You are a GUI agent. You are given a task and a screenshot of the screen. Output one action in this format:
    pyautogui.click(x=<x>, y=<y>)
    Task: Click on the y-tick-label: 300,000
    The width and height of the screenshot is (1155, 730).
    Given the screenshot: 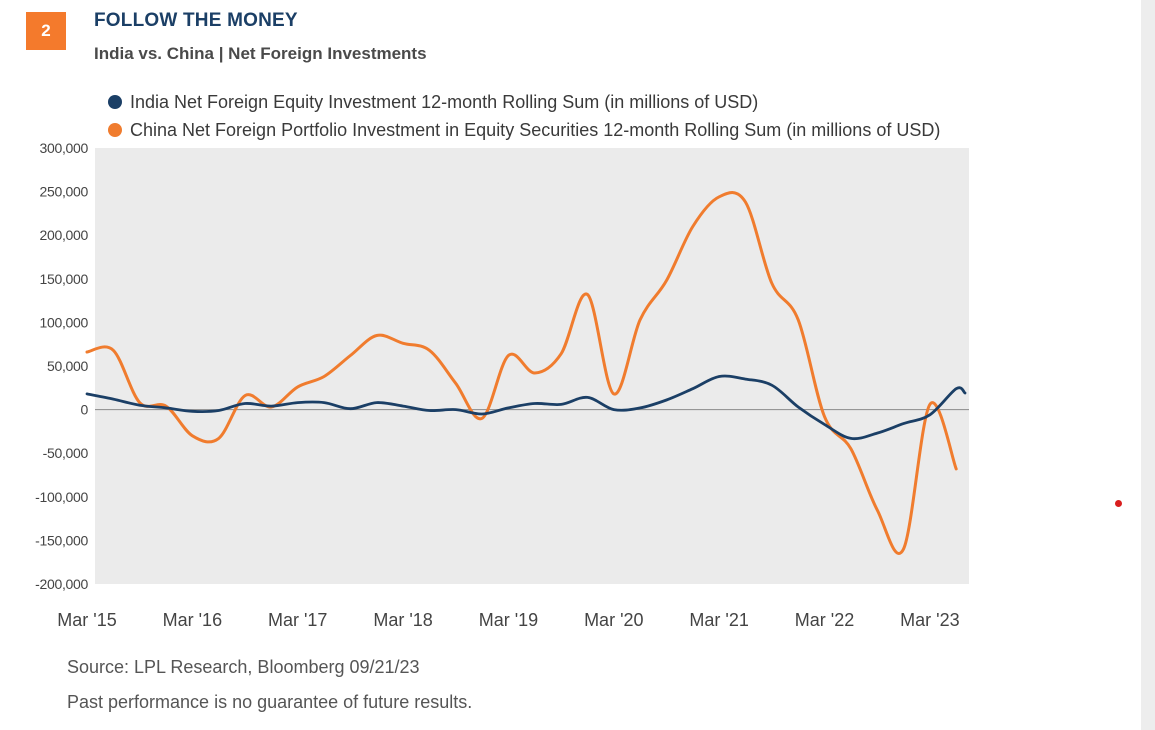 What is the action you would take?
    pyautogui.click(x=63, y=148)
    